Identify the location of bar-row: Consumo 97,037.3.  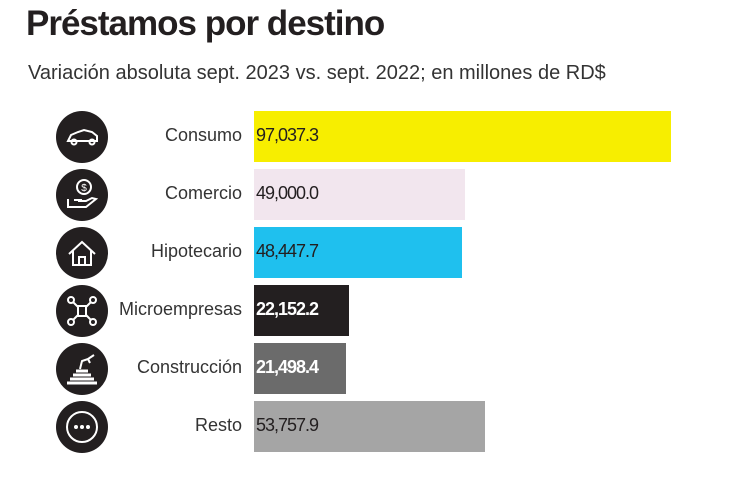
(365, 137).